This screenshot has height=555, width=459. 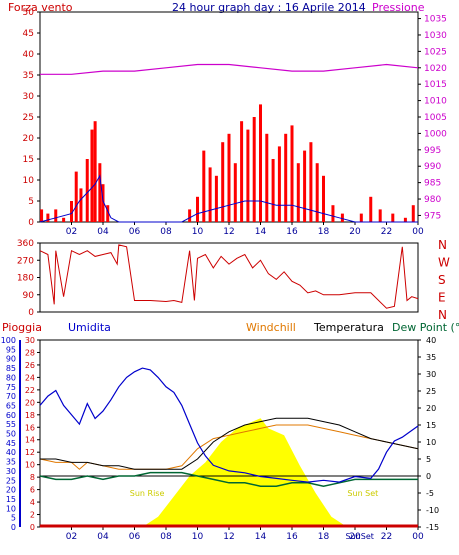 I want to click on wind-y-tick-label: 40, so click(x=29, y=55).